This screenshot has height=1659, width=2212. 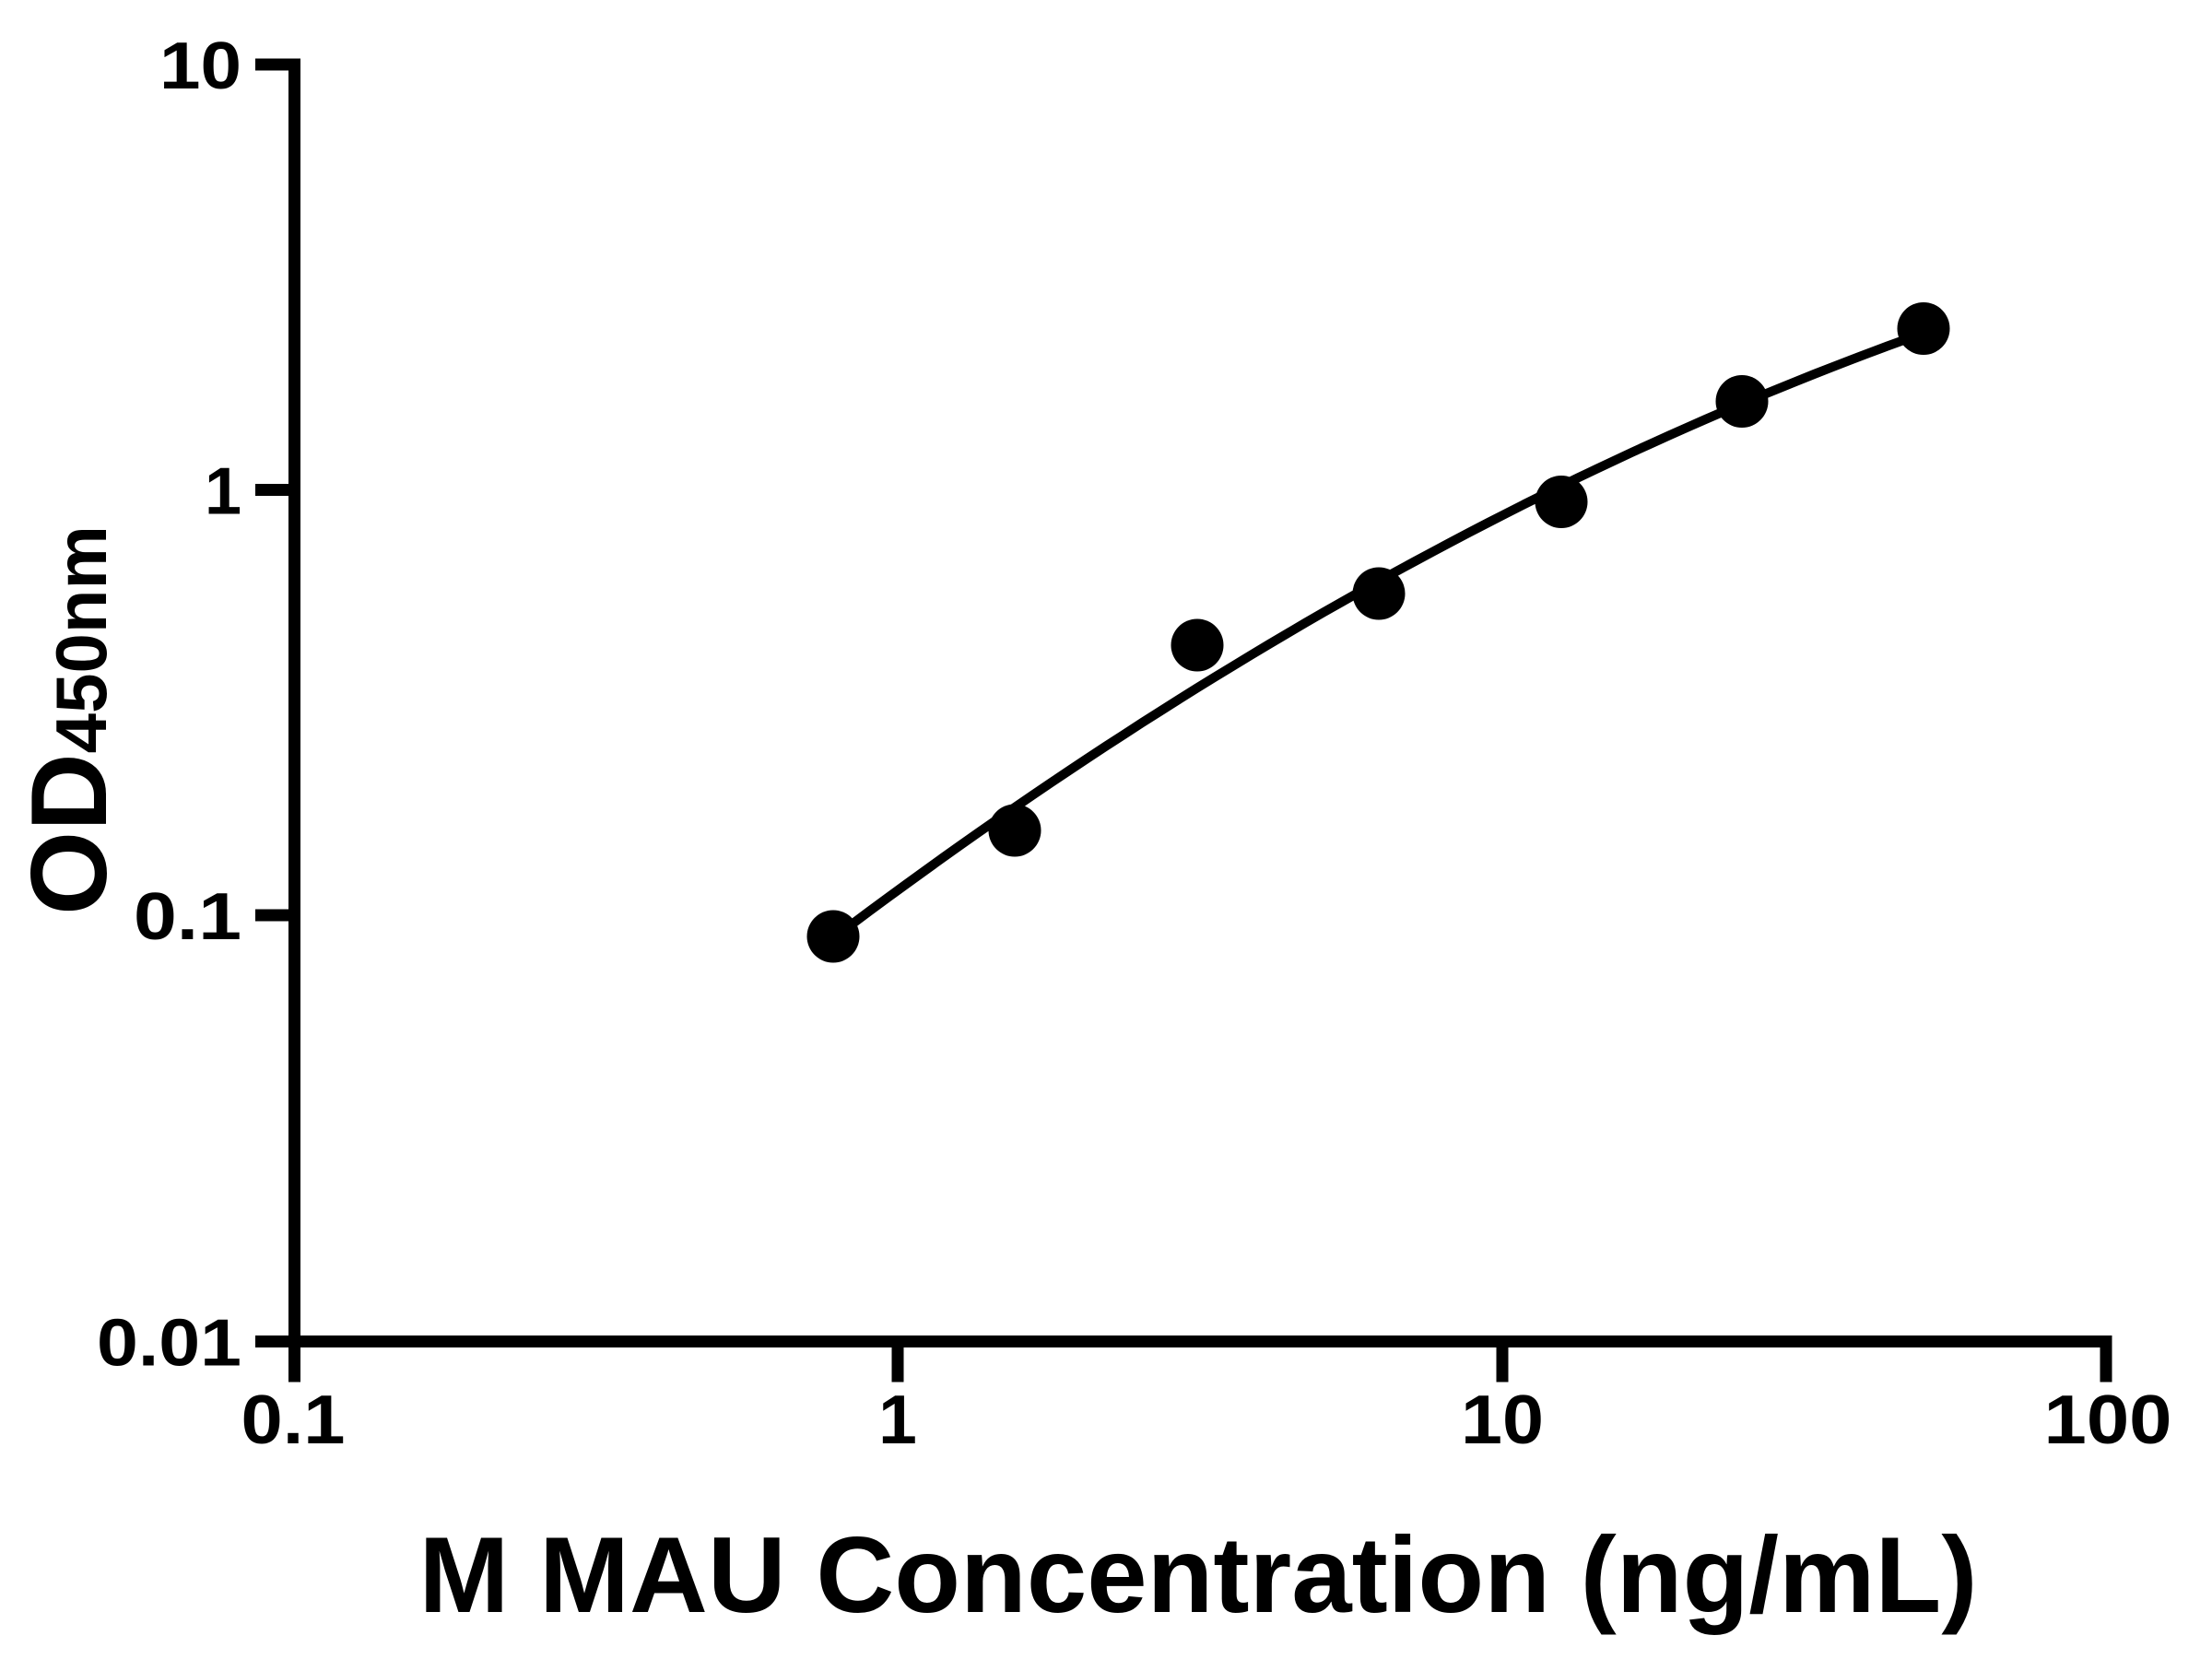 I want to click on svg-text: 100, so click(x=2108, y=1419).